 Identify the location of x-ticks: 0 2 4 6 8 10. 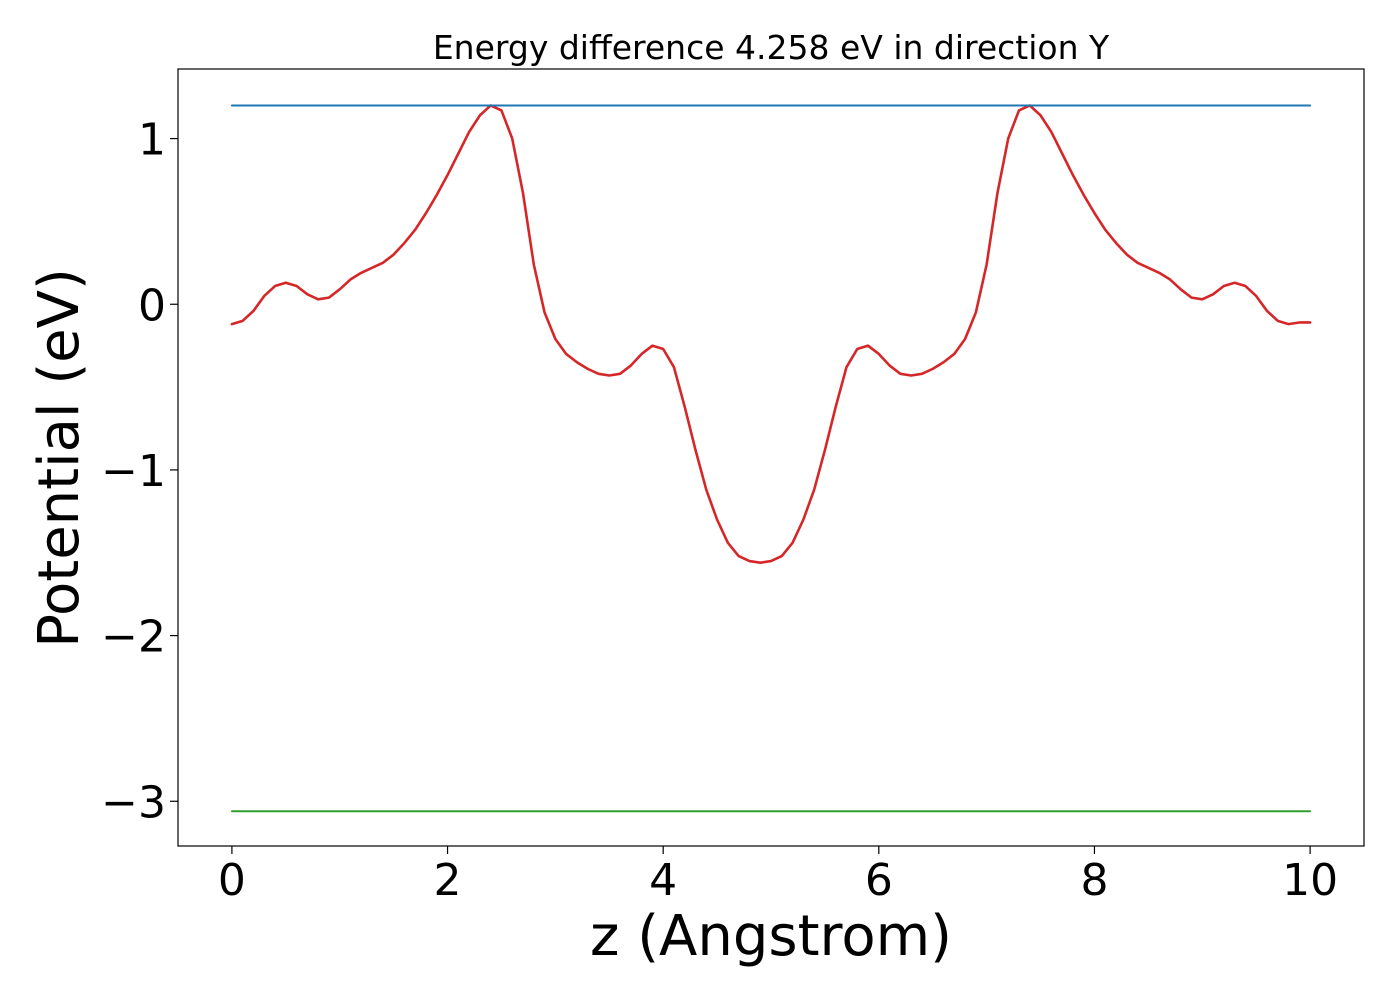
(778, 876).